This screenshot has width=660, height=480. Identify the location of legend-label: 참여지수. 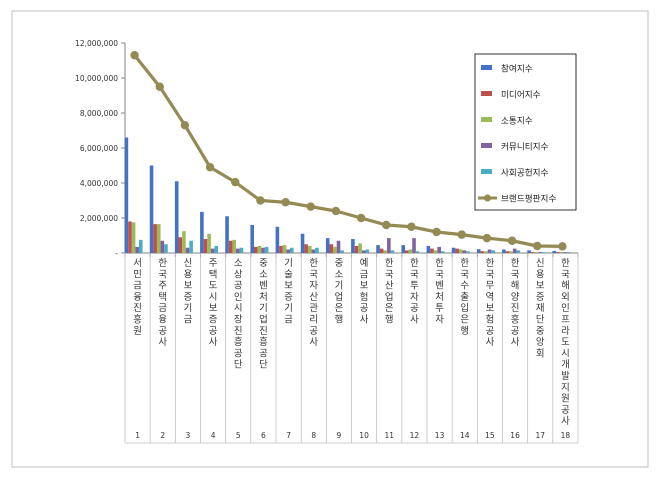
(517, 69).